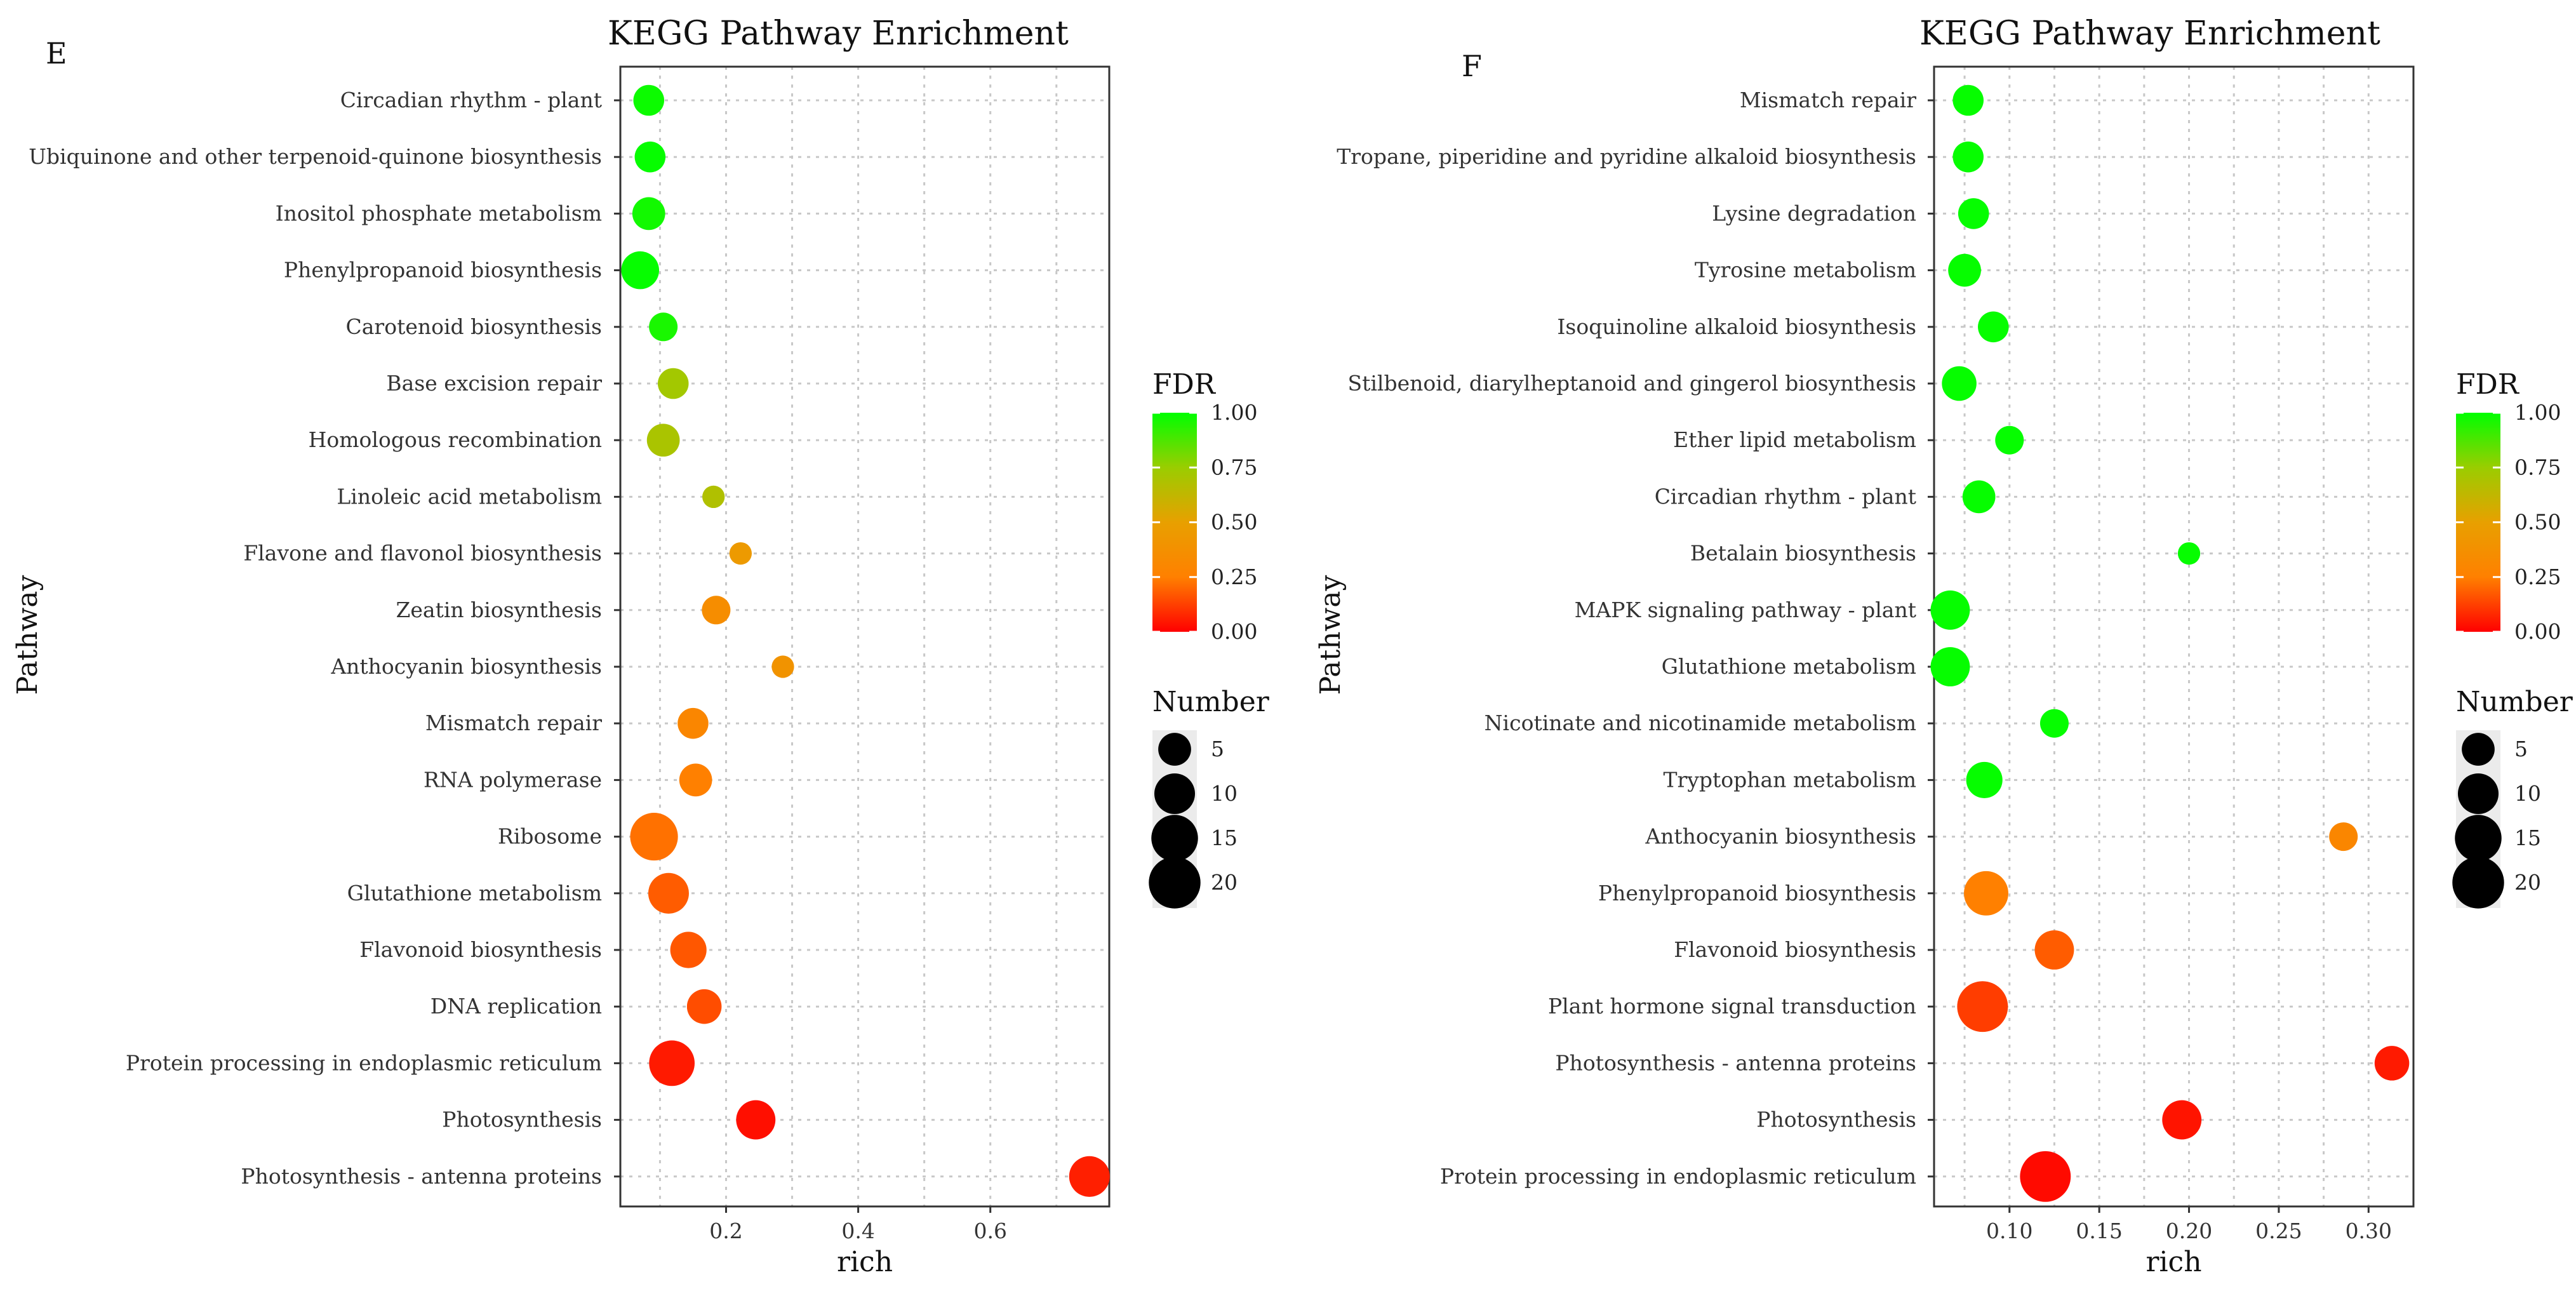  What do you see at coordinates (27, 635) in the screenshot?
I see `y-axis-title: Pathway` at bounding box center [27, 635].